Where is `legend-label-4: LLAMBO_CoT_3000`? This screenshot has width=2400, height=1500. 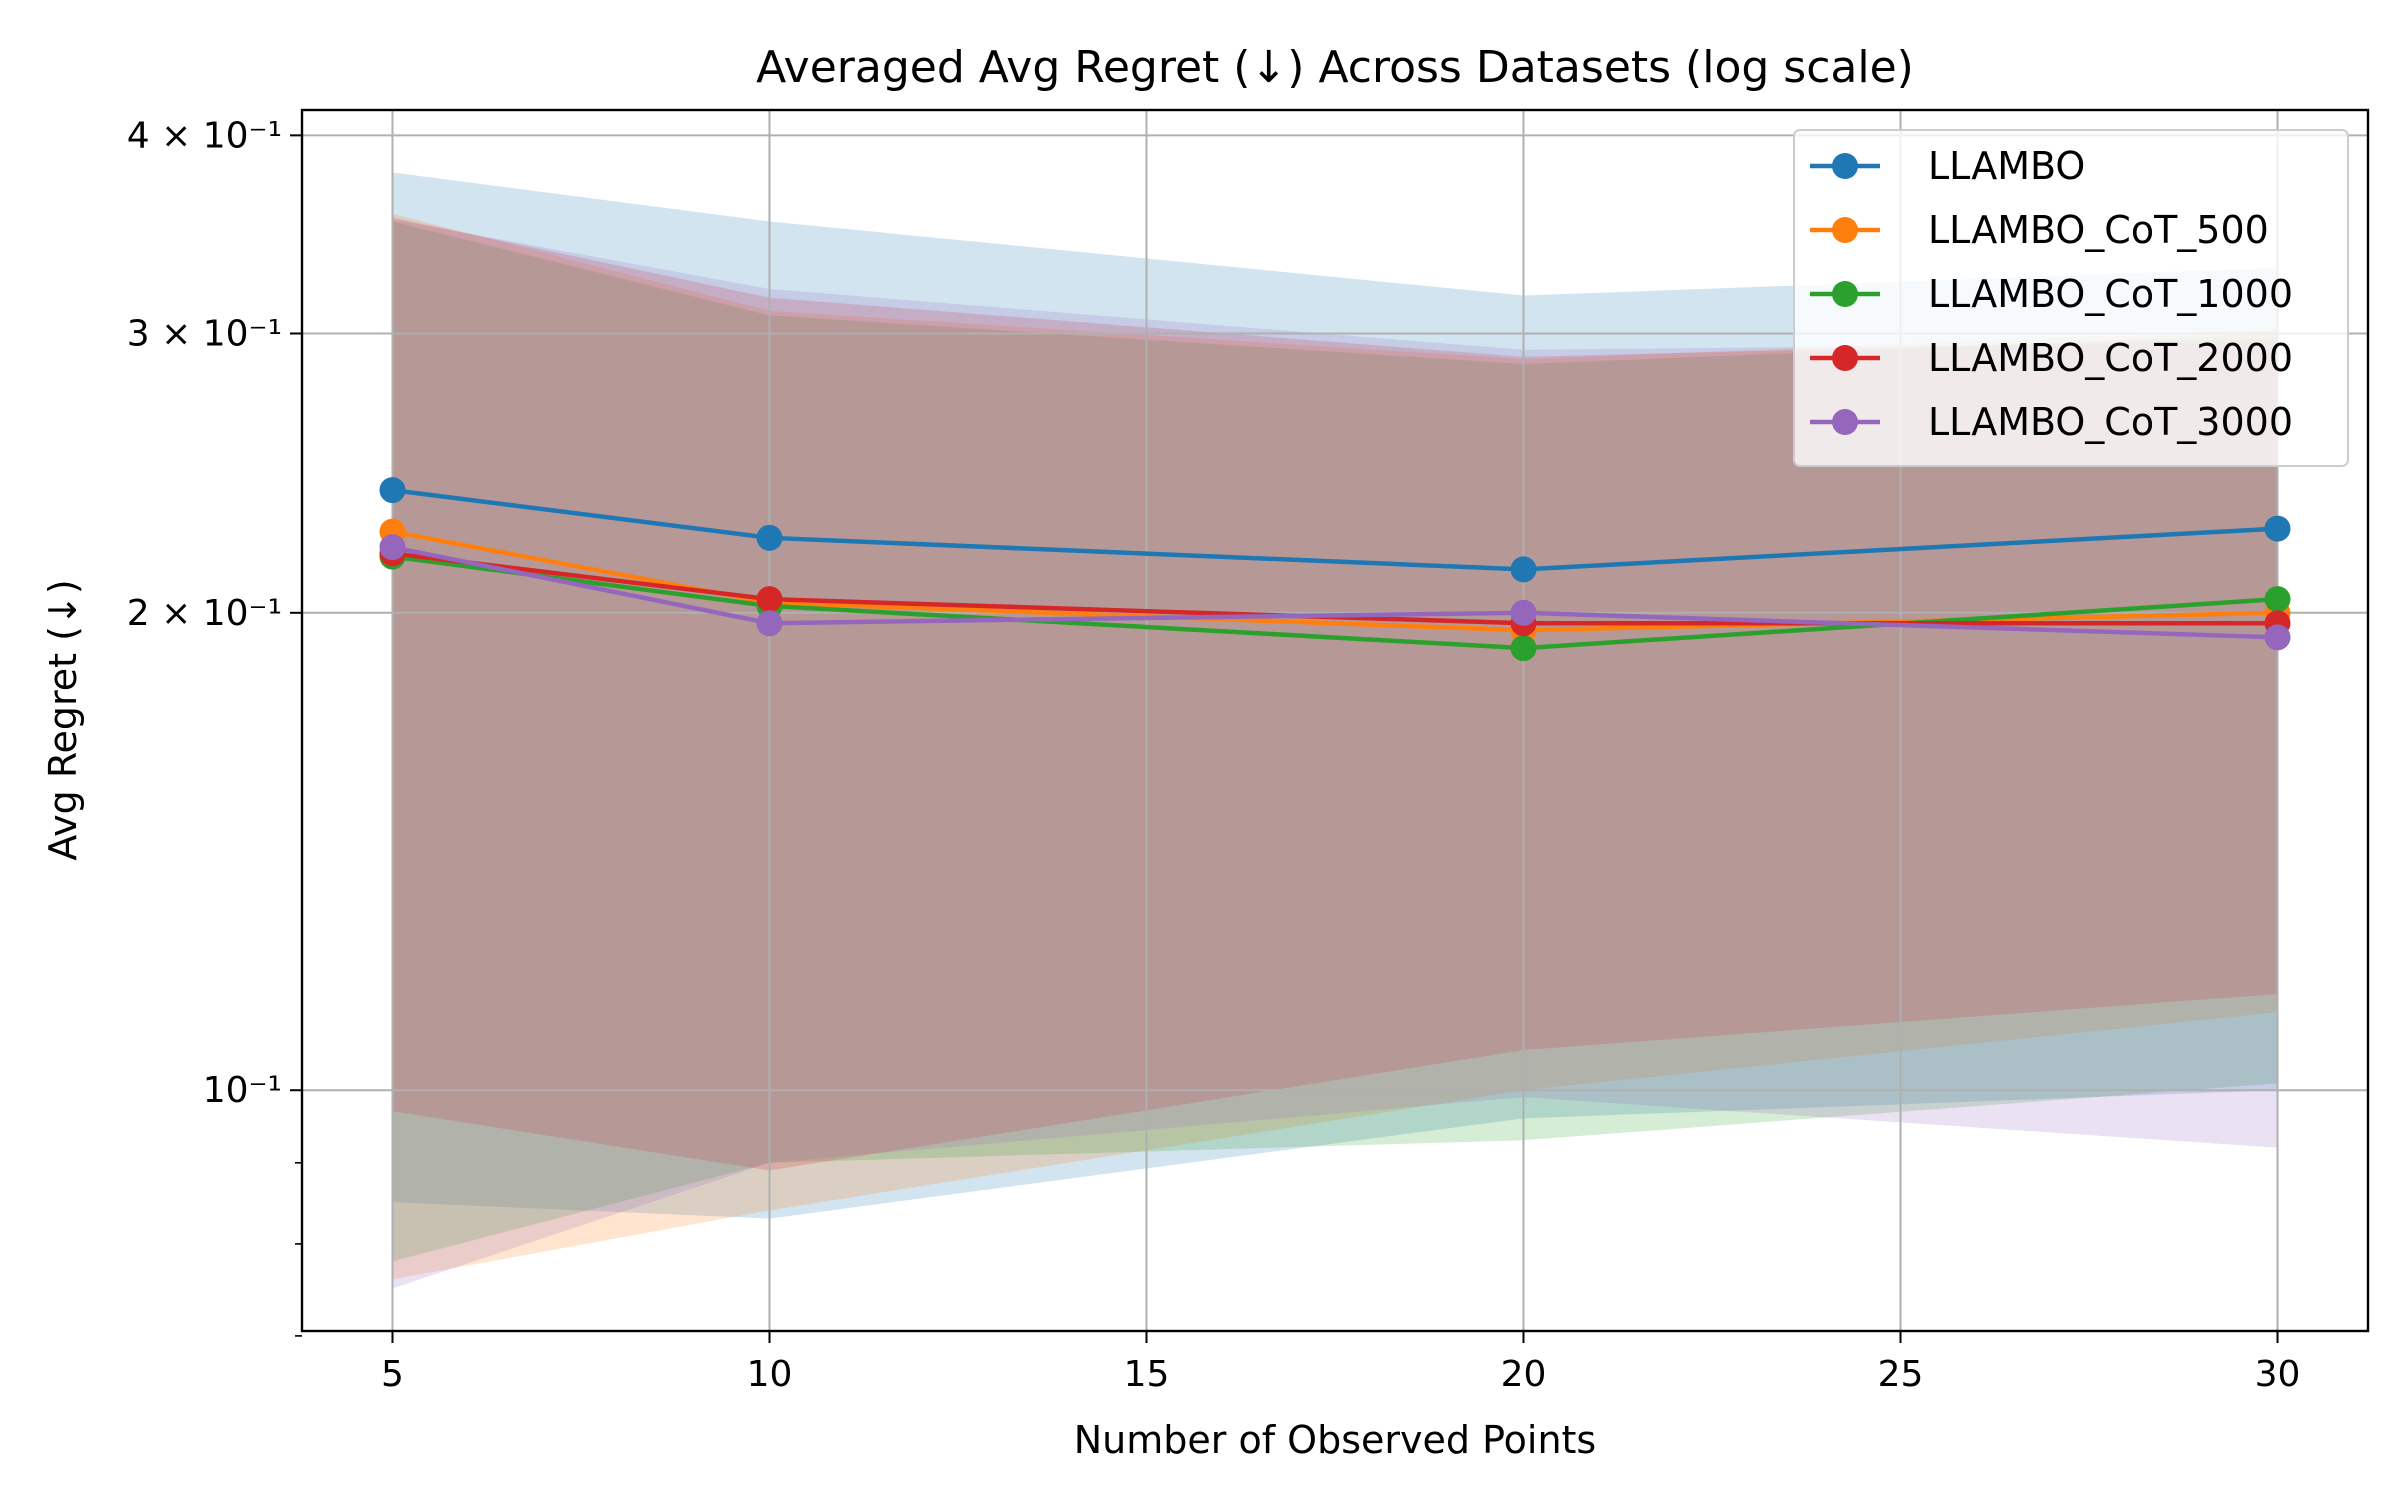 legend-label-4: LLAMBO_CoT_3000 is located at coordinates (2110, 422).